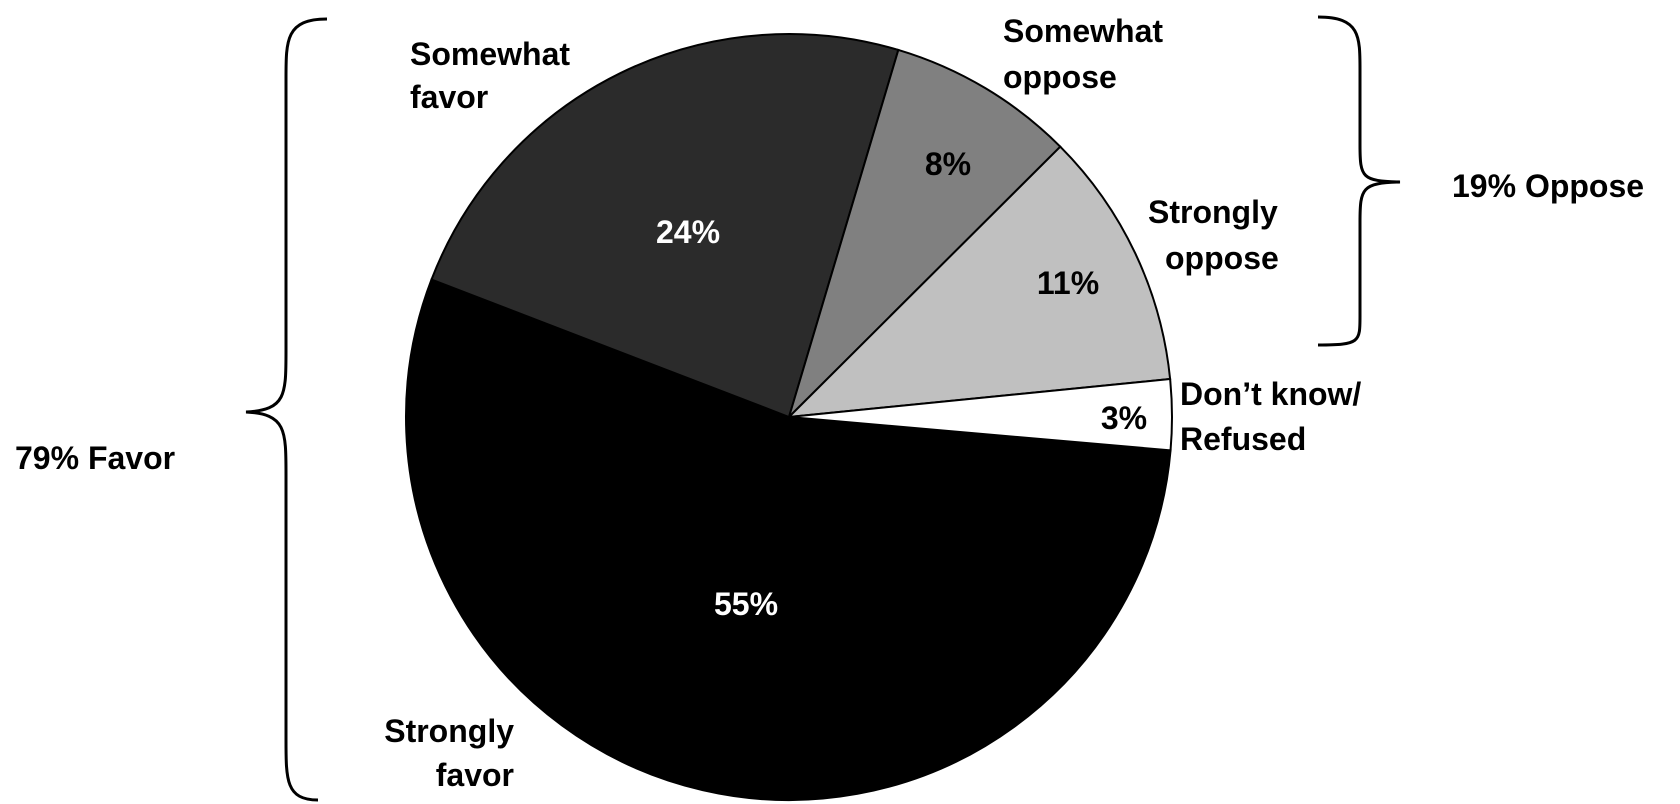  Describe the element at coordinates (449, 97) in the screenshot. I see `category-label-somewhat-favor: favor` at that location.